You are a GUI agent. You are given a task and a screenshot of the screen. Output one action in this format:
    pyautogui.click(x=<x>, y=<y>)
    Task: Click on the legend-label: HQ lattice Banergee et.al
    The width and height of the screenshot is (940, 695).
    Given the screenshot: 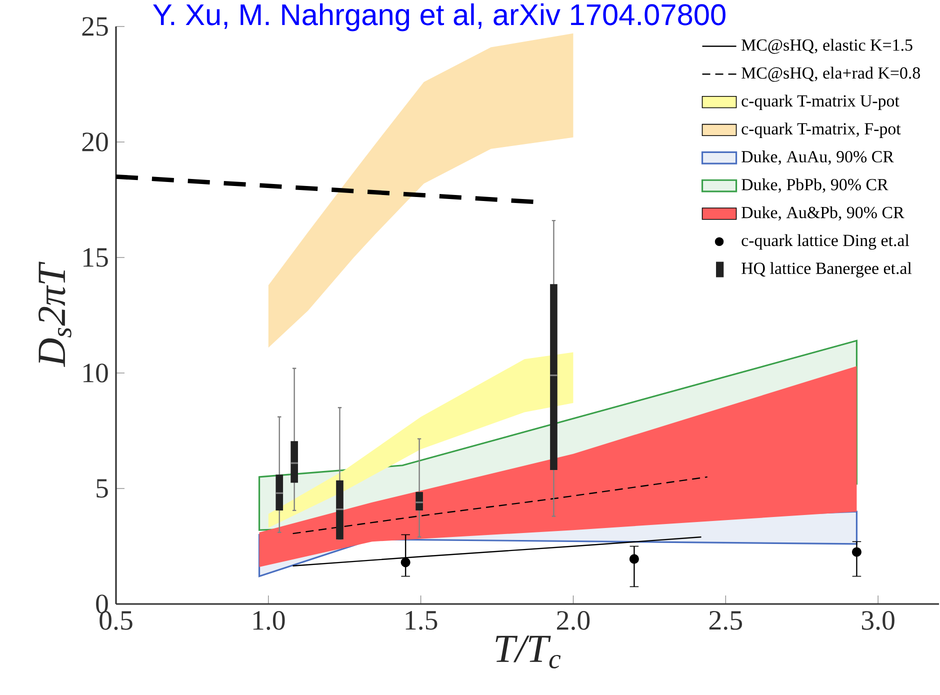 What is the action you would take?
    pyautogui.click(x=827, y=270)
    